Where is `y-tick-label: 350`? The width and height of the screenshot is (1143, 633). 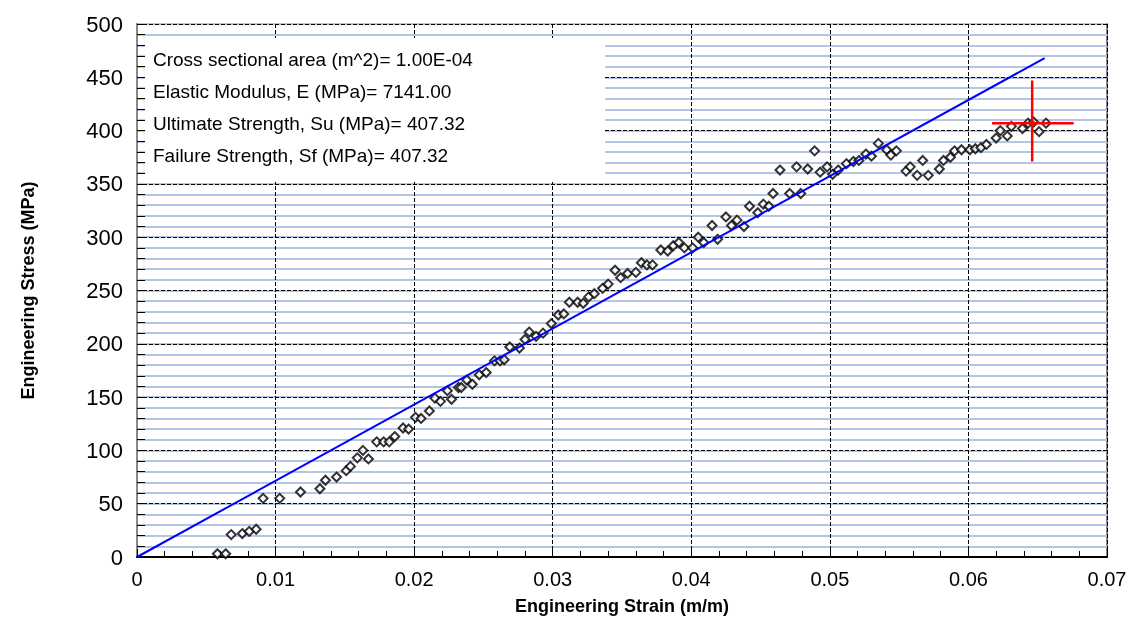
y-tick-label: 350 is located at coordinates (104, 184).